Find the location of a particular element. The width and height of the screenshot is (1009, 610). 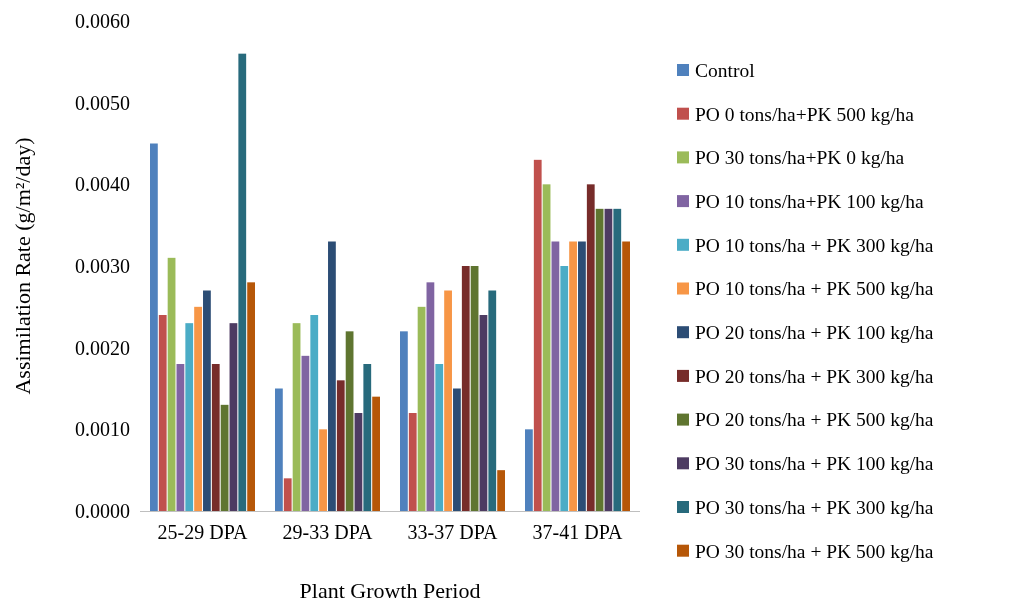

y-tick-label: 0.0010 is located at coordinates (102, 429).